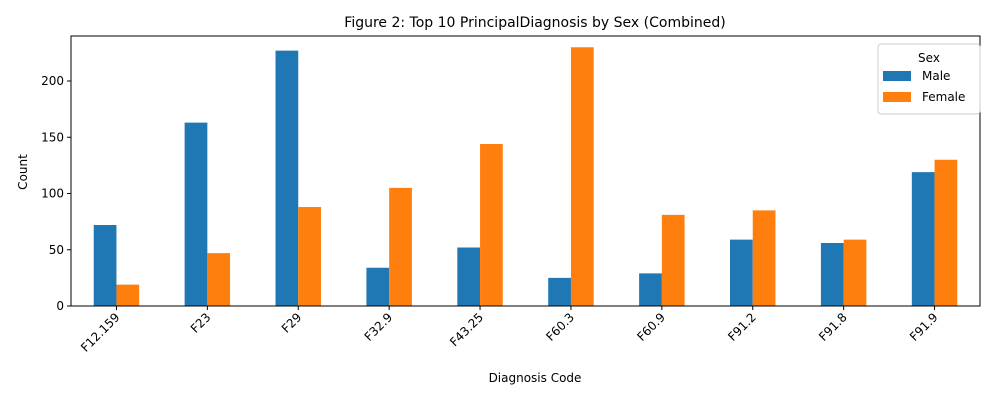 The width and height of the screenshot is (1000, 400). Describe the element at coordinates (924, 327) in the screenshot. I see `x-tick-label: F91.9` at that location.